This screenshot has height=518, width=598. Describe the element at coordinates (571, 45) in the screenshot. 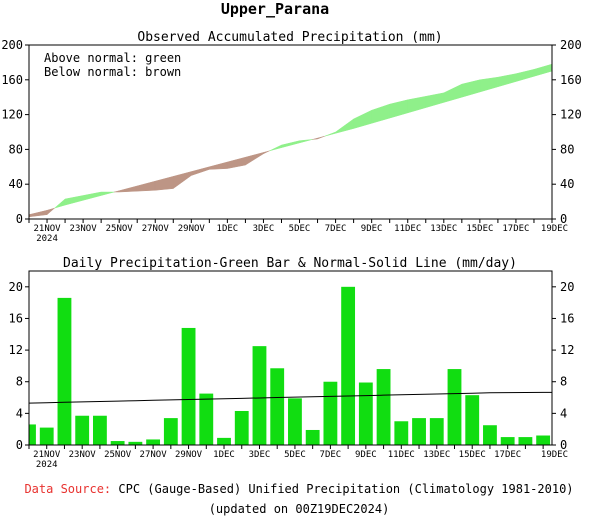

I see `y-tick-label-right: 200` at that location.